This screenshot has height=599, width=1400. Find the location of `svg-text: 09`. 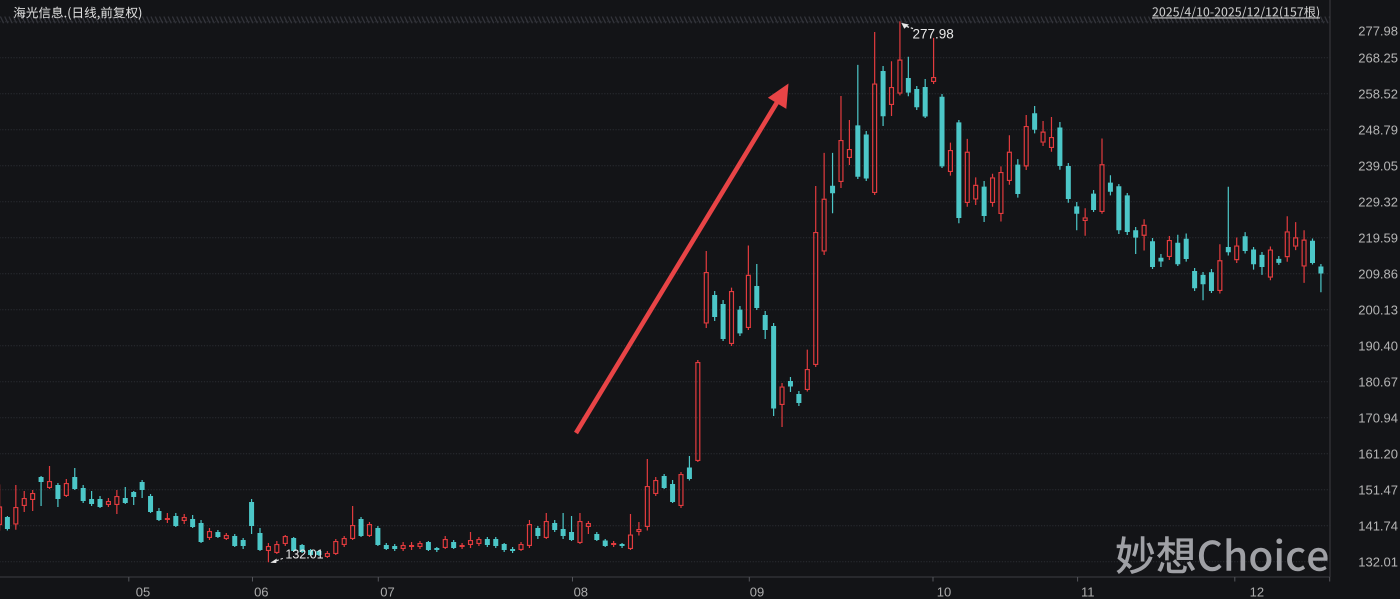

svg-text: 09 is located at coordinates (757, 592).